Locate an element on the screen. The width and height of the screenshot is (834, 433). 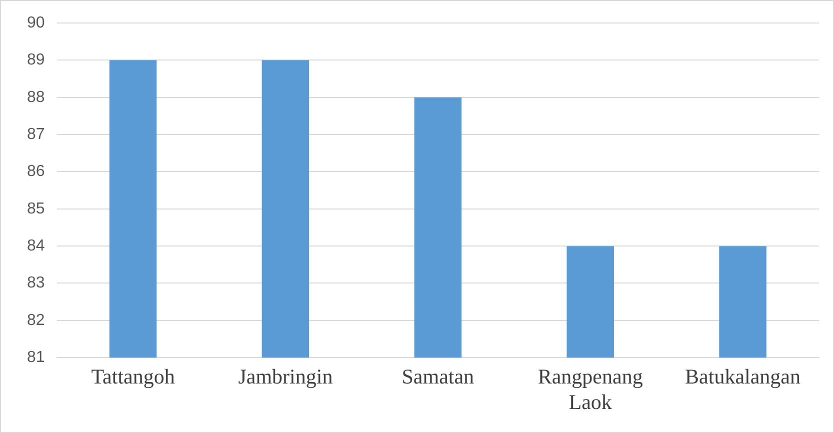
x-tick-label: Rangpenang Laok is located at coordinates (591, 389).